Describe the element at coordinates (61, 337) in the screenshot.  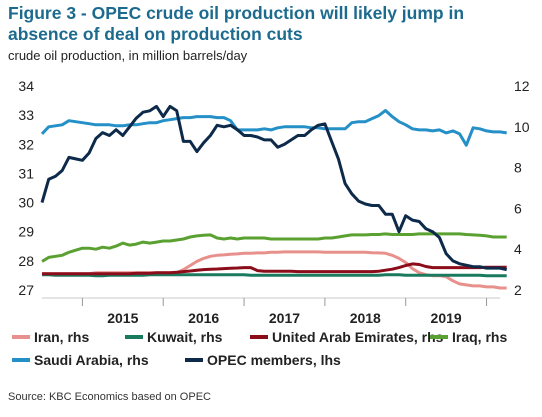
I see `legend-label: Iran, rhs` at that location.